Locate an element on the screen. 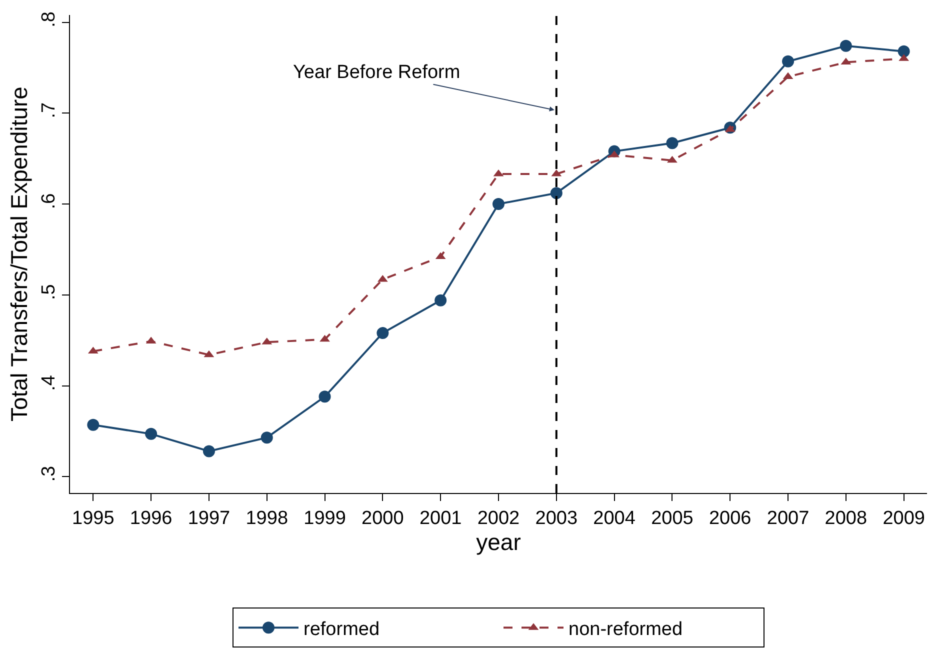  x-tick-label: 2003 is located at coordinates (556, 518).